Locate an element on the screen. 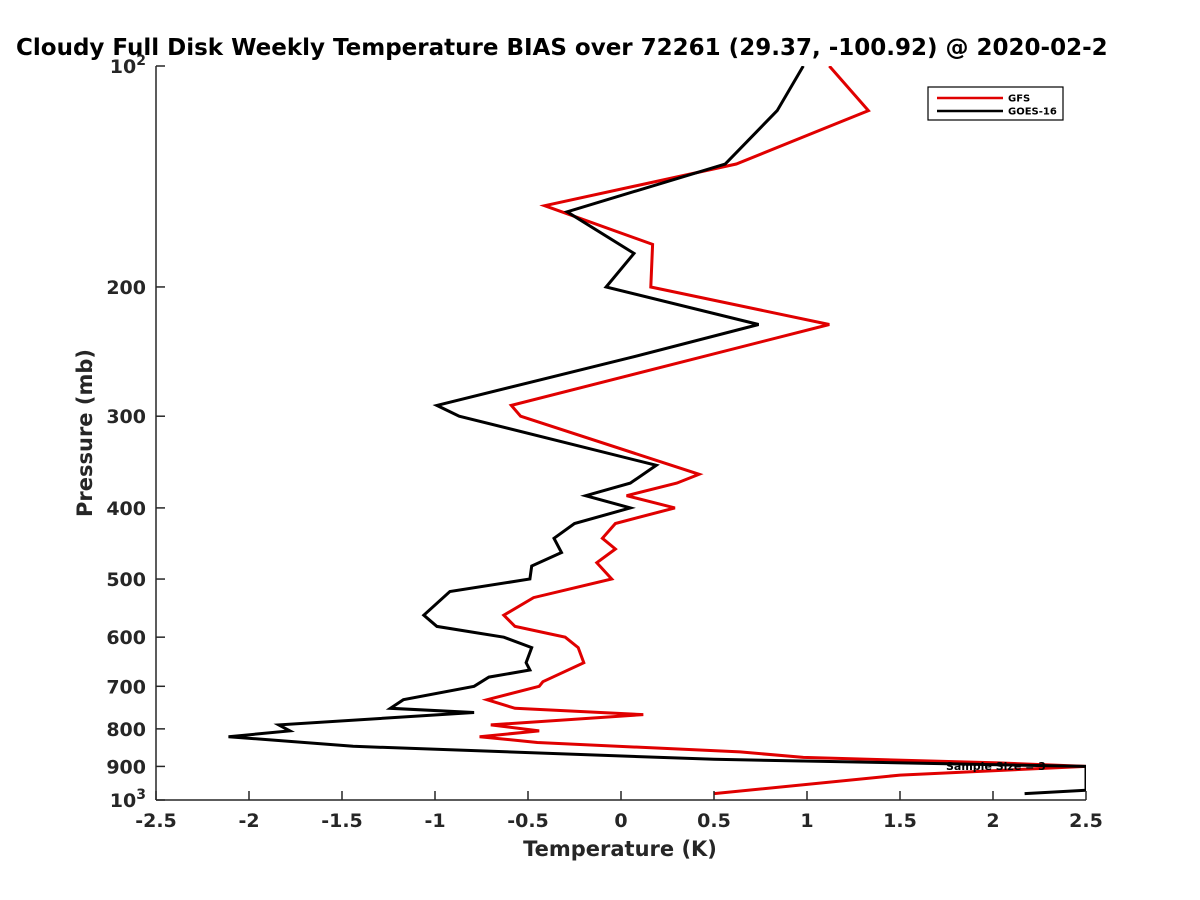 The image size is (1200, 900). y-axis-label: Pressure (mb) is located at coordinates (85, 433).